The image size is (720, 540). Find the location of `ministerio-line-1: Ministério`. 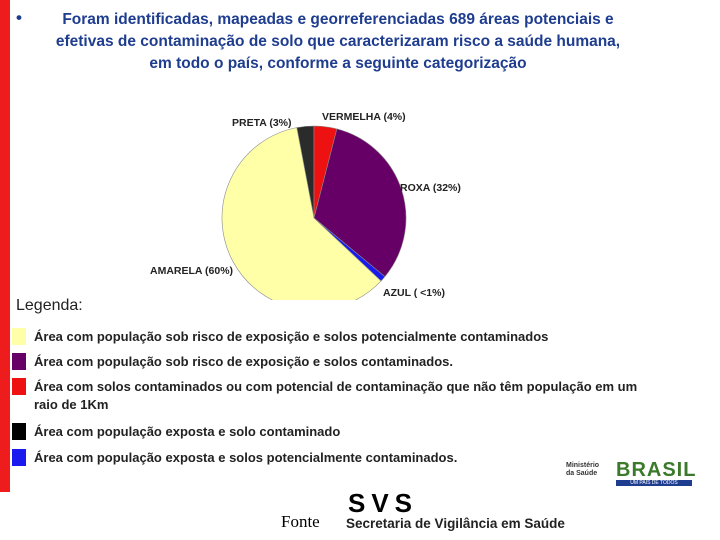

ministerio-line-1: Ministério is located at coordinates (583, 465).